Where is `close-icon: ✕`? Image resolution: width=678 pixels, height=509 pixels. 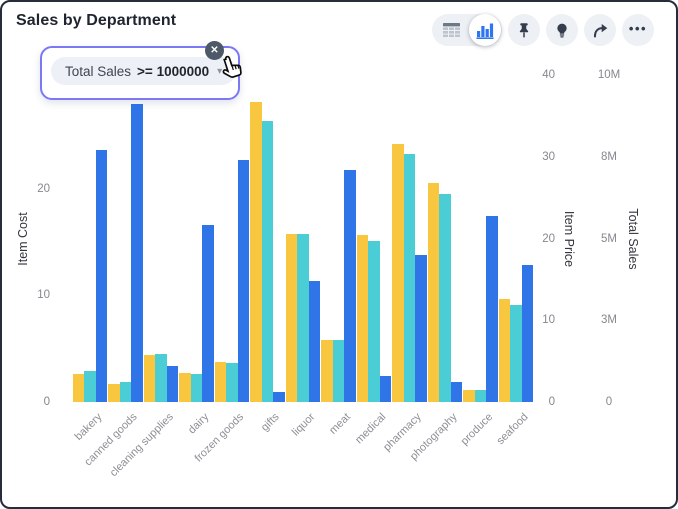
close-icon: ✕ is located at coordinates (214, 50).